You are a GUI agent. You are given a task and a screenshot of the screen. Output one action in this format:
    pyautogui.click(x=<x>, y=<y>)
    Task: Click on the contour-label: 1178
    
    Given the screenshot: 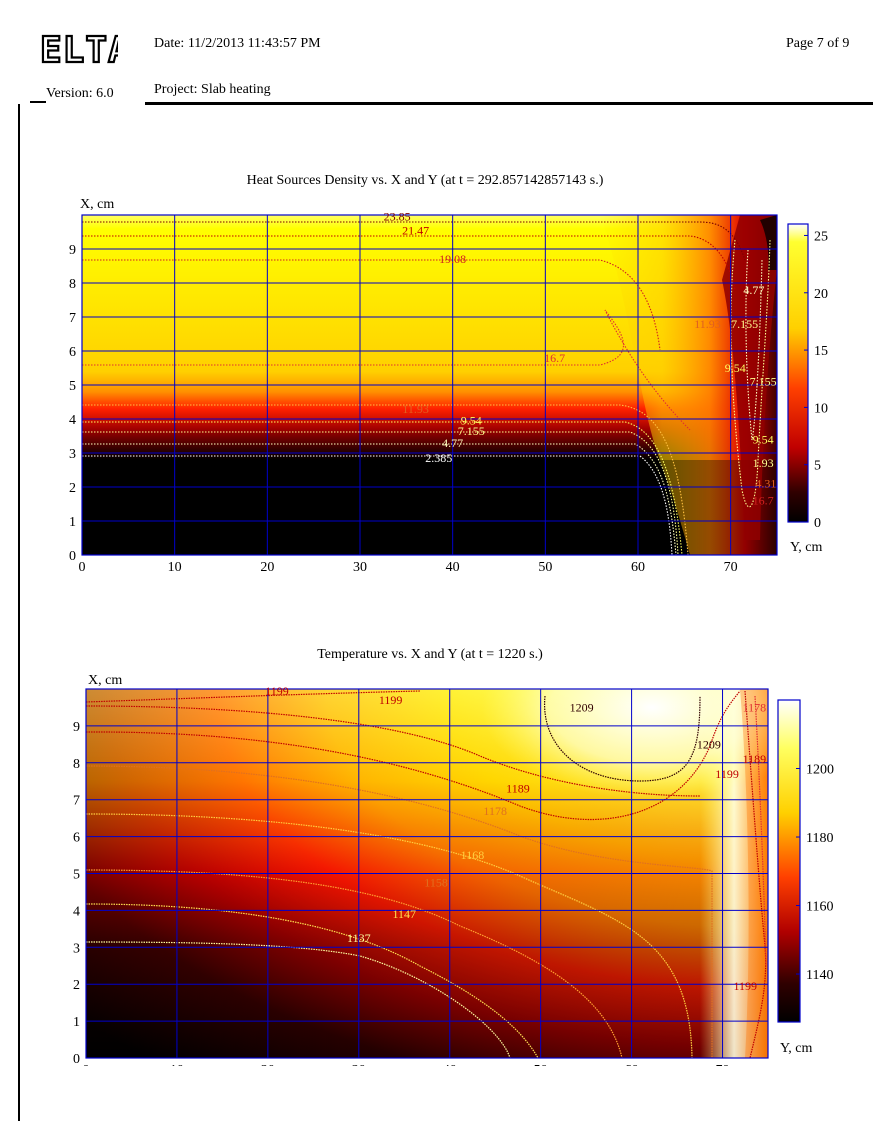 What is the action you would take?
    pyautogui.click(x=495, y=811)
    